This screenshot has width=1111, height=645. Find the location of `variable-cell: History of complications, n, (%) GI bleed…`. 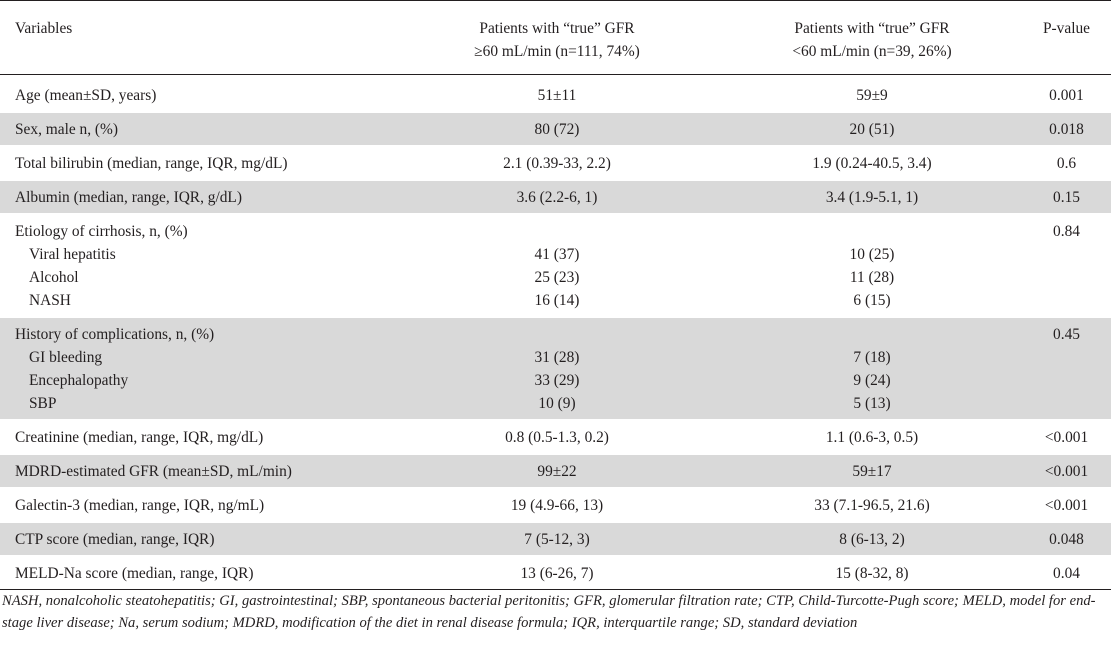

variable-cell: History of complications, n, (%) GI bleed… is located at coordinates (196, 368).